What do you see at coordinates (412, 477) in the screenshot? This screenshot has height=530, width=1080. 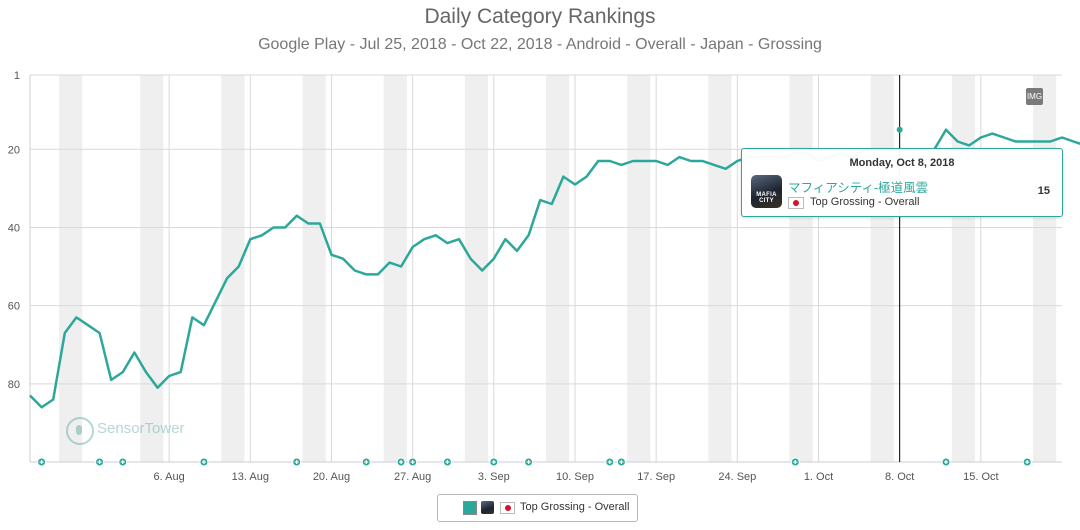 I see `x-tick-label: 27. Aug` at bounding box center [412, 477].